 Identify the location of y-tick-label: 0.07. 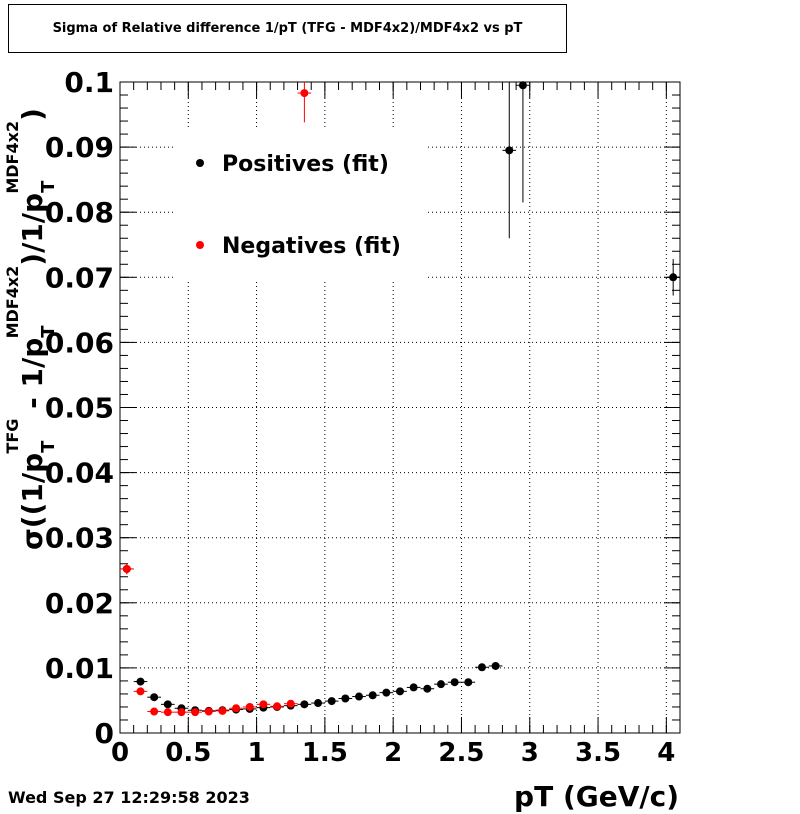
(79, 277).